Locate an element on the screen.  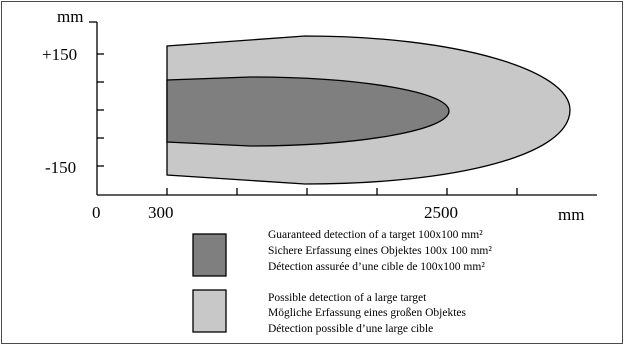
x-tick-label-300: 300 is located at coordinates (161, 212).